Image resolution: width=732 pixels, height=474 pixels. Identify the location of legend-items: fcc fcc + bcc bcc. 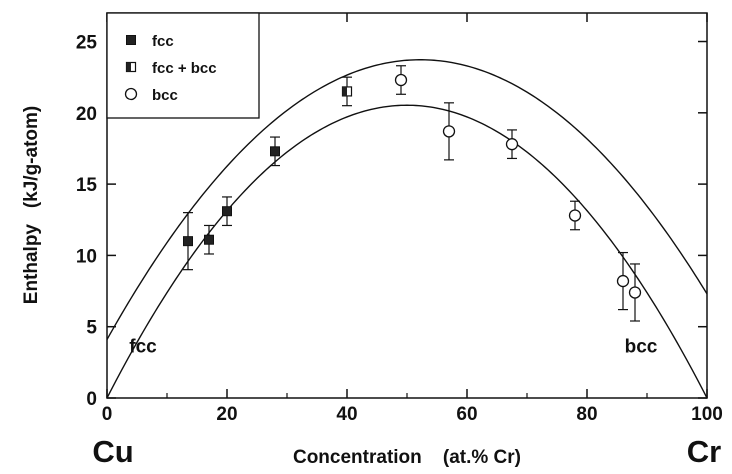
(170, 68).